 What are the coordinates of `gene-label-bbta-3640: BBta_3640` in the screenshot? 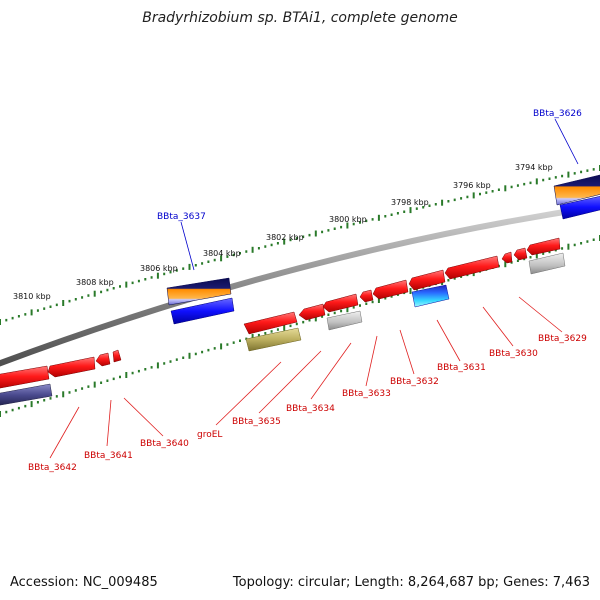 It's located at (164, 444).